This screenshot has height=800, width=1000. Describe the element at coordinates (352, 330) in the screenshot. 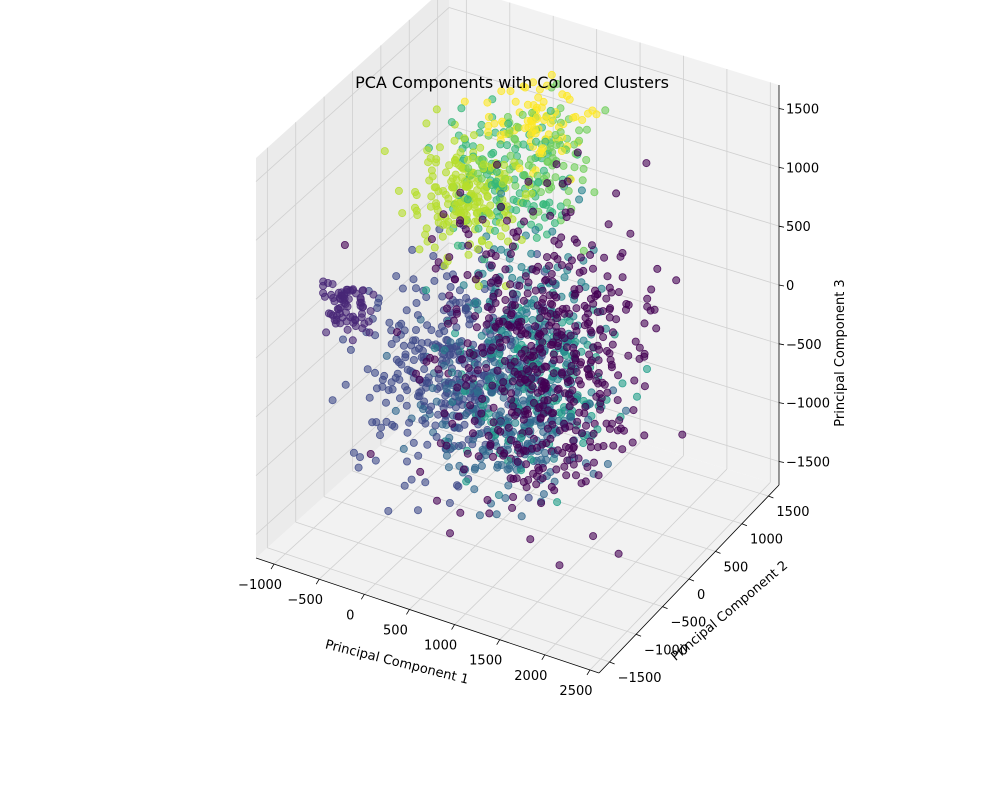

I see `grid-line` at that location.